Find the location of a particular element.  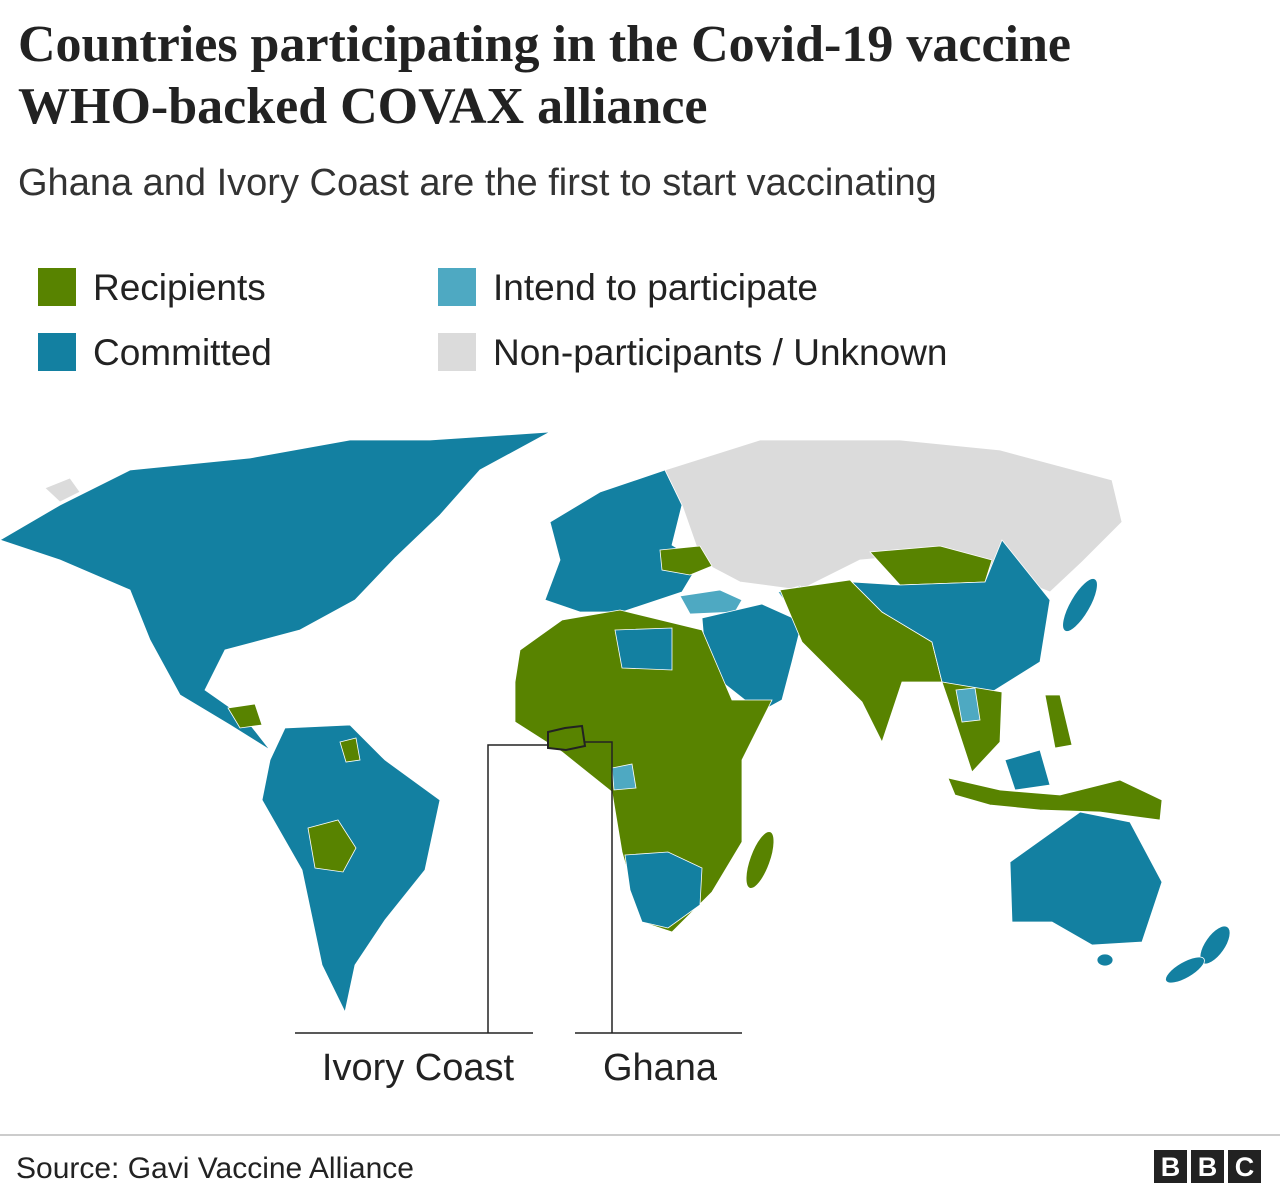

north-america is located at coordinates (275, 591).